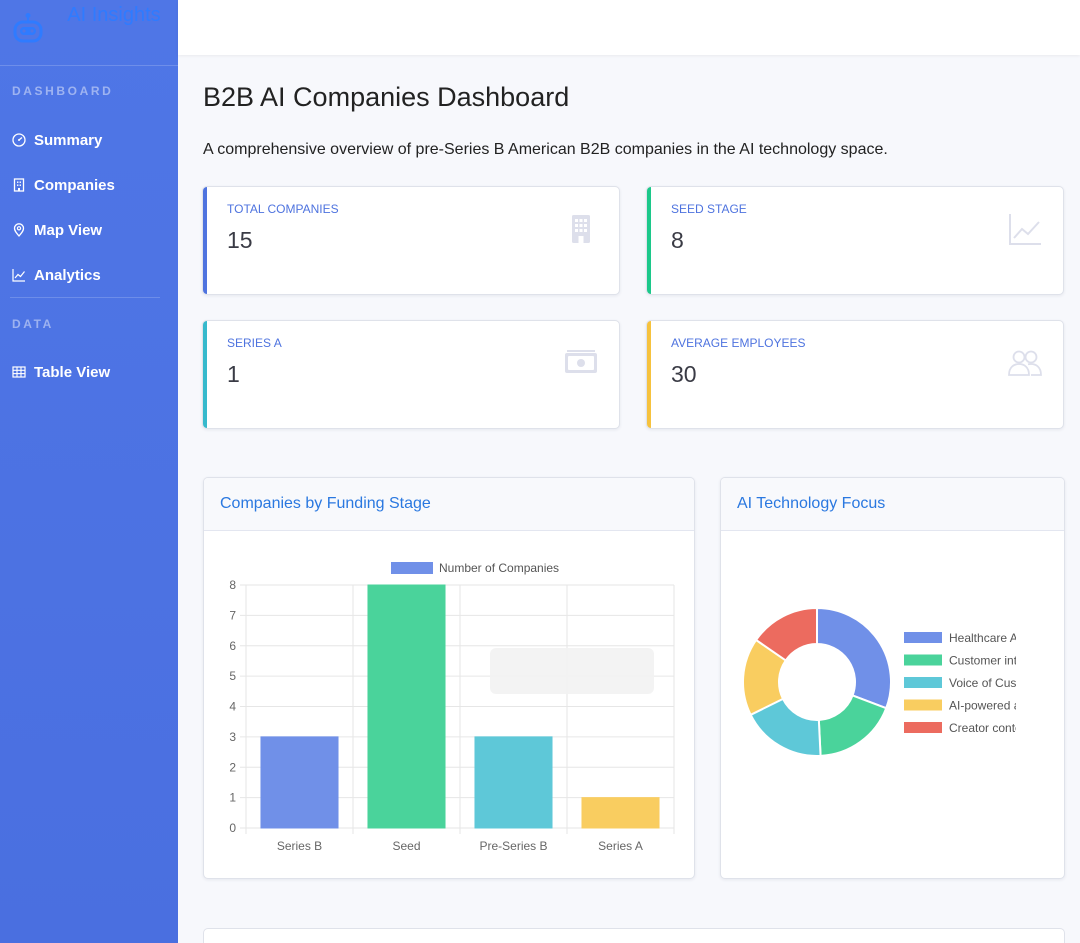 The height and width of the screenshot is (943, 1080). What do you see at coordinates (325, 503) in the screenshot?
I see `chart-card-title: Companies by Funding Stage` at bounding box center [325, 503].